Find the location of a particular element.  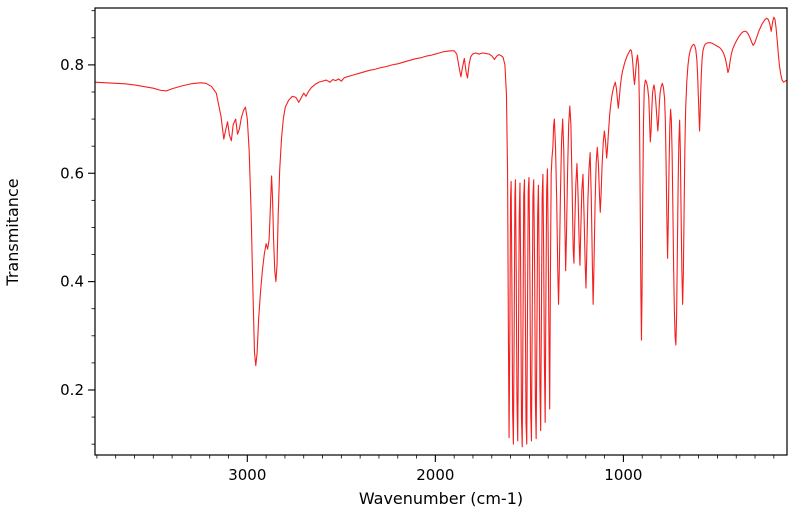

y-tick-label: 0.8 is located at coordinates (72, 65).